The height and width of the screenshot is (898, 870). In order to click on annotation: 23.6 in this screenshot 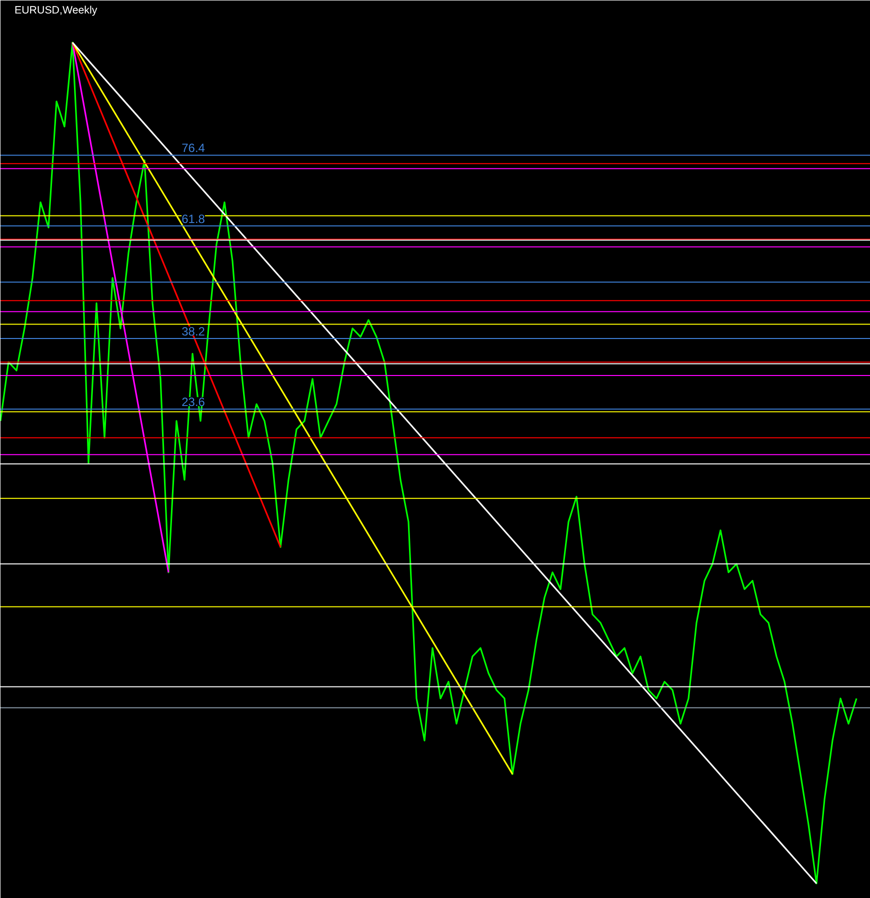, I will do `click(194, 402)`.